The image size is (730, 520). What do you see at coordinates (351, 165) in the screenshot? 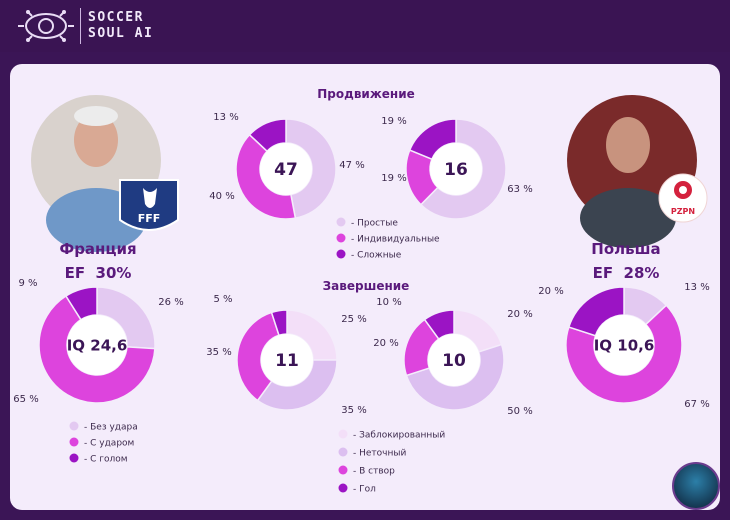
I see `label-progress-france-simple: 47 %` at bounding box center [351, 165].